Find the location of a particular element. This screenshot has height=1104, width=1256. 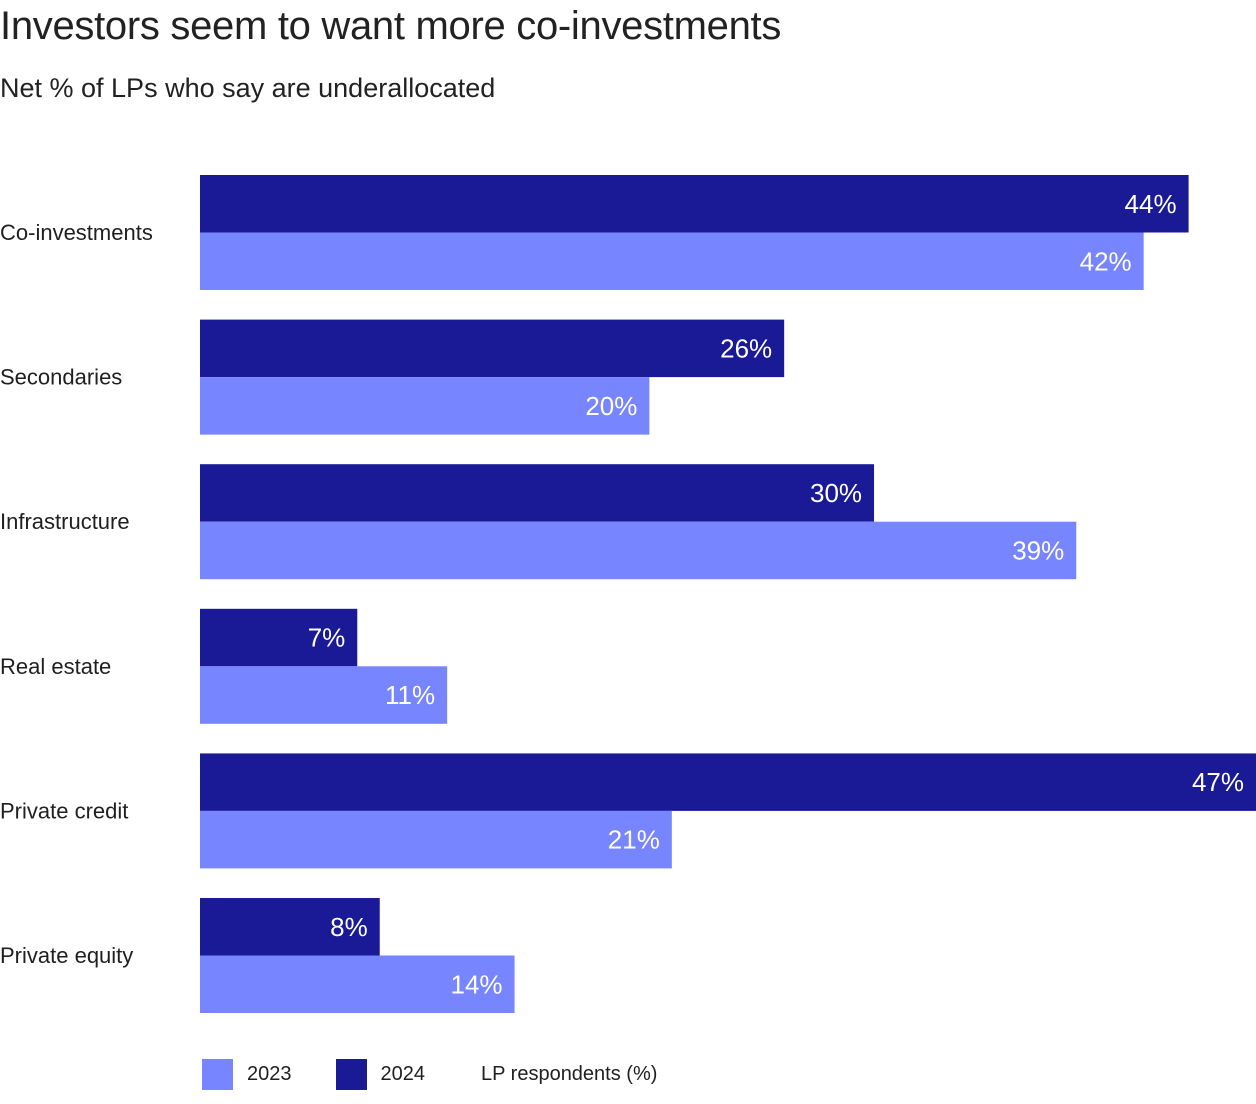

data-label-infrastructure-2024: 30% is located at coordinates (836, 493).